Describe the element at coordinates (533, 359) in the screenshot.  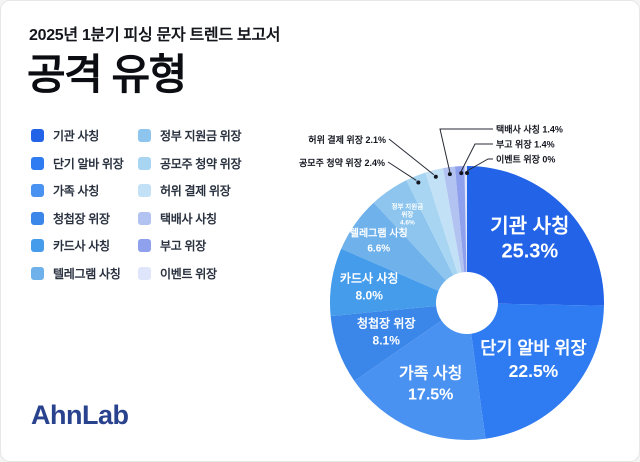
I see `slice-label: 단기 알바 위장 22.5%` at that location.